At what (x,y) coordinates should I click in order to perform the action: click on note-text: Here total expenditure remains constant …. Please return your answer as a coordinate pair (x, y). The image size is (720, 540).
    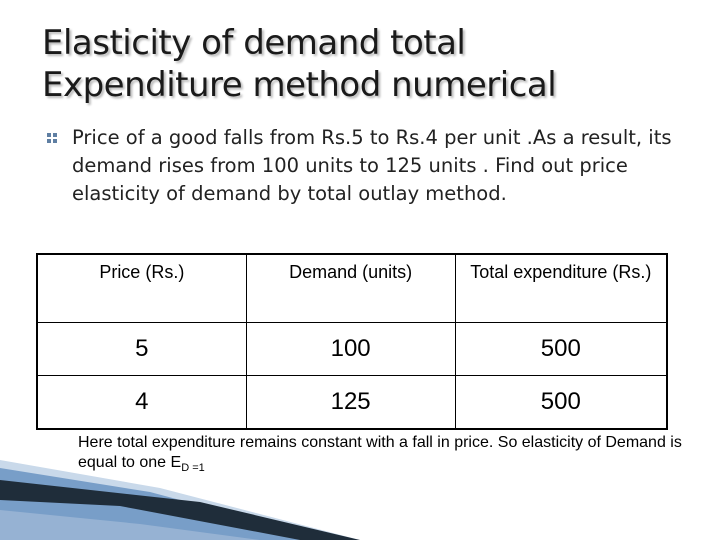
    Looking at the image, I should click on (380, 452).